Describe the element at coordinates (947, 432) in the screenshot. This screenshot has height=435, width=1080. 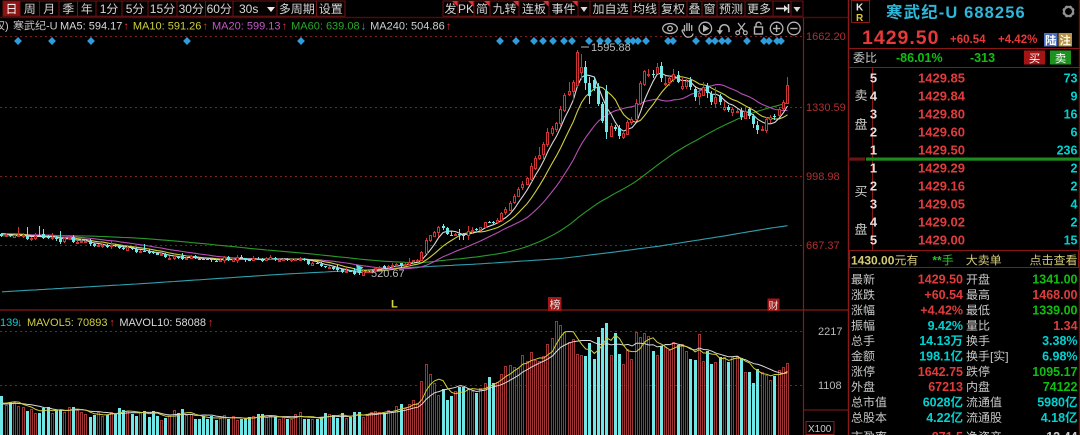
I see `svg-text: 871.5` at that location.